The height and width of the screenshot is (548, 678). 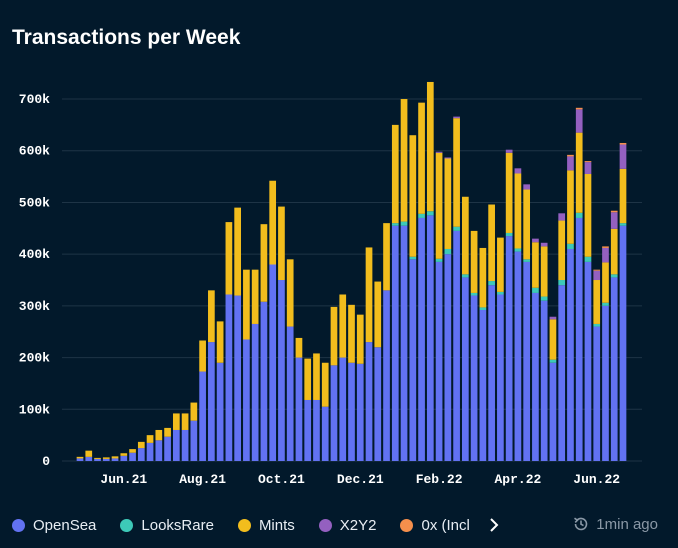 I want to click on legend-item-looksrare: LooksRare, so click(x=167, y=525).